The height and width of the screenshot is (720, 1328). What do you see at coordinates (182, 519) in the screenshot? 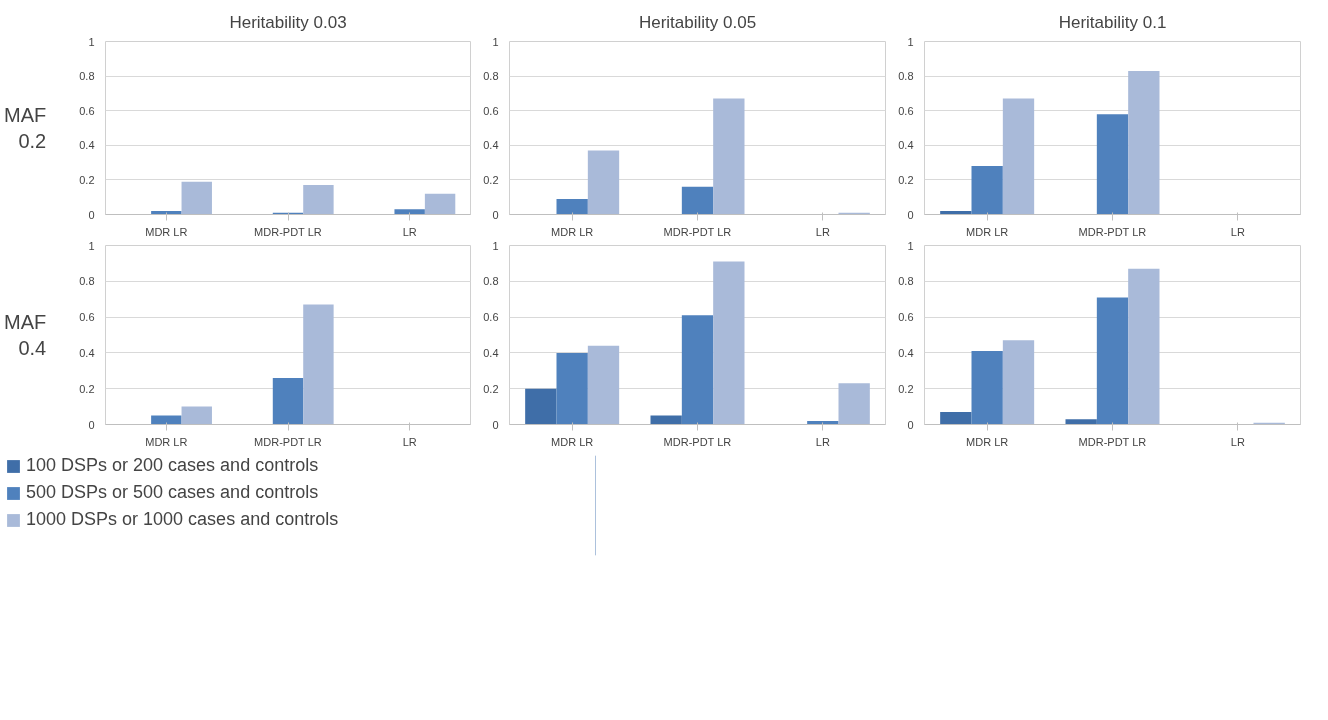
I see `legend-label: 1000 DSPs or 1000 cases and controls` at bounding box center [182, 519].